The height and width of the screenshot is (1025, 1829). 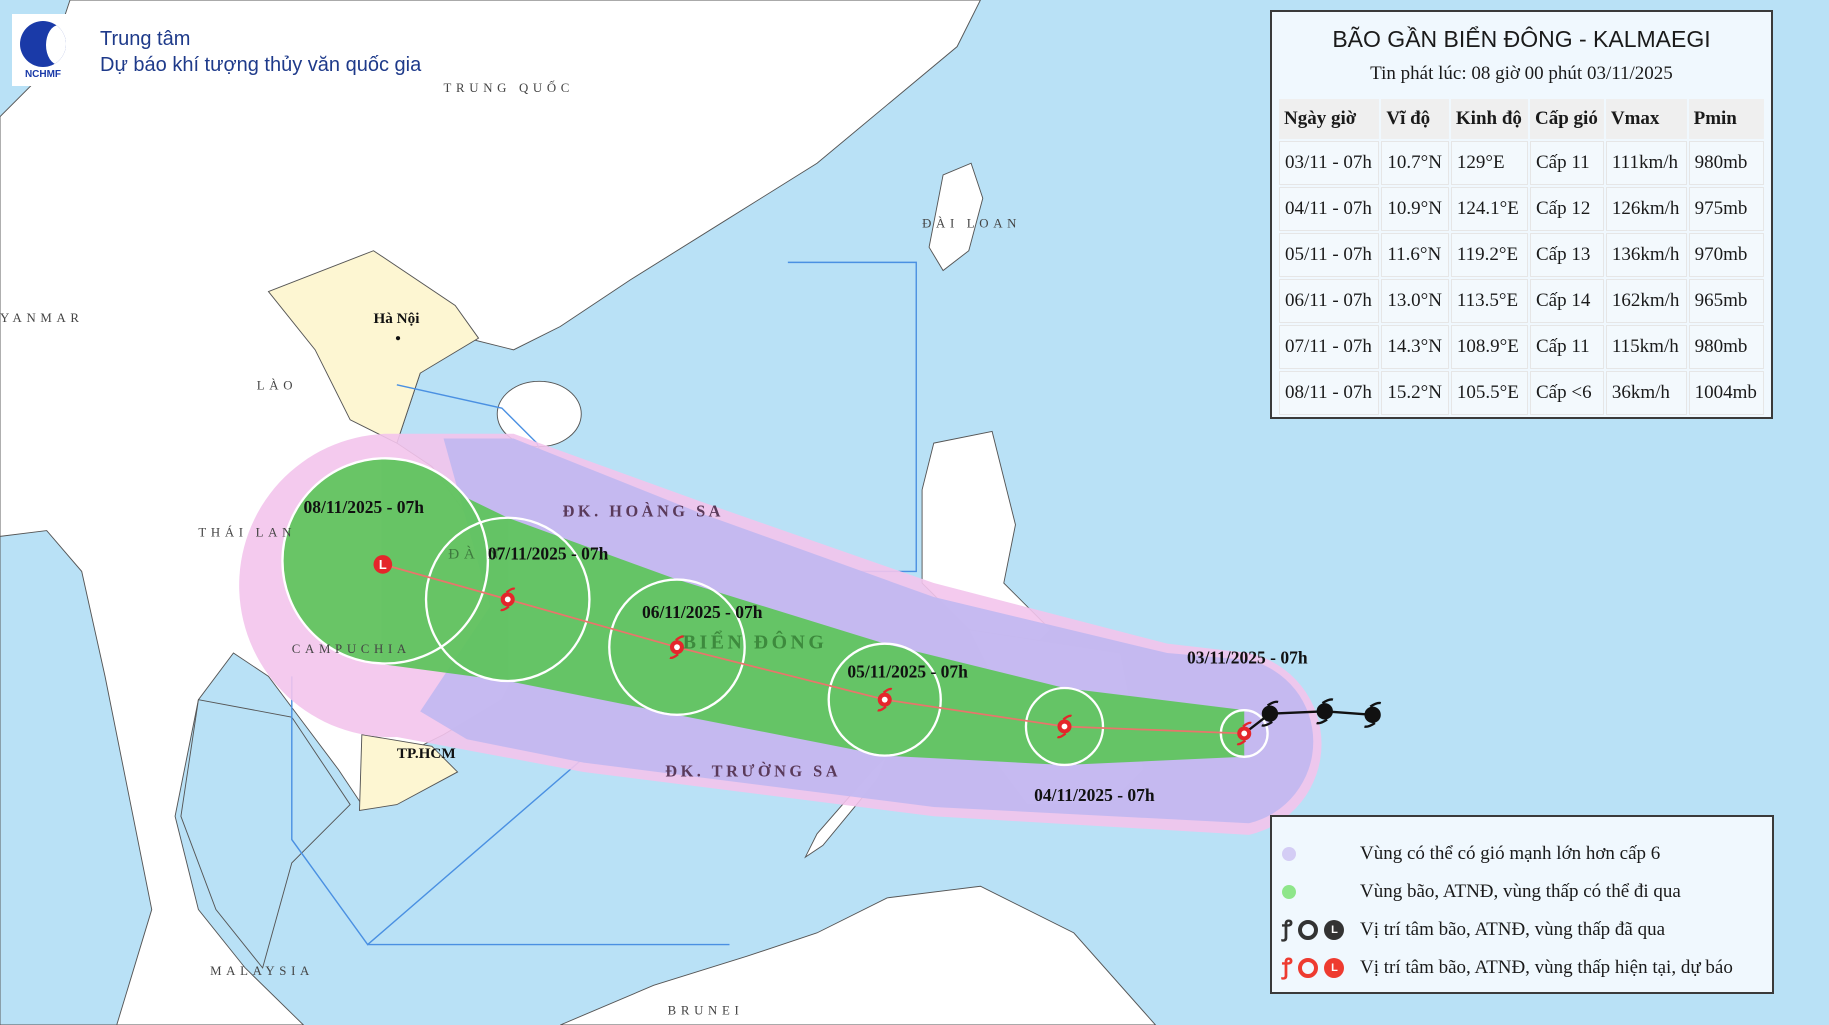 What do you see at coordinates (1521, 73) in the screenshot?
I see `issued-time: Tin phát lúc: 08 giờ 00 phút 03/11/2025` at bounding box center [1521, 73].